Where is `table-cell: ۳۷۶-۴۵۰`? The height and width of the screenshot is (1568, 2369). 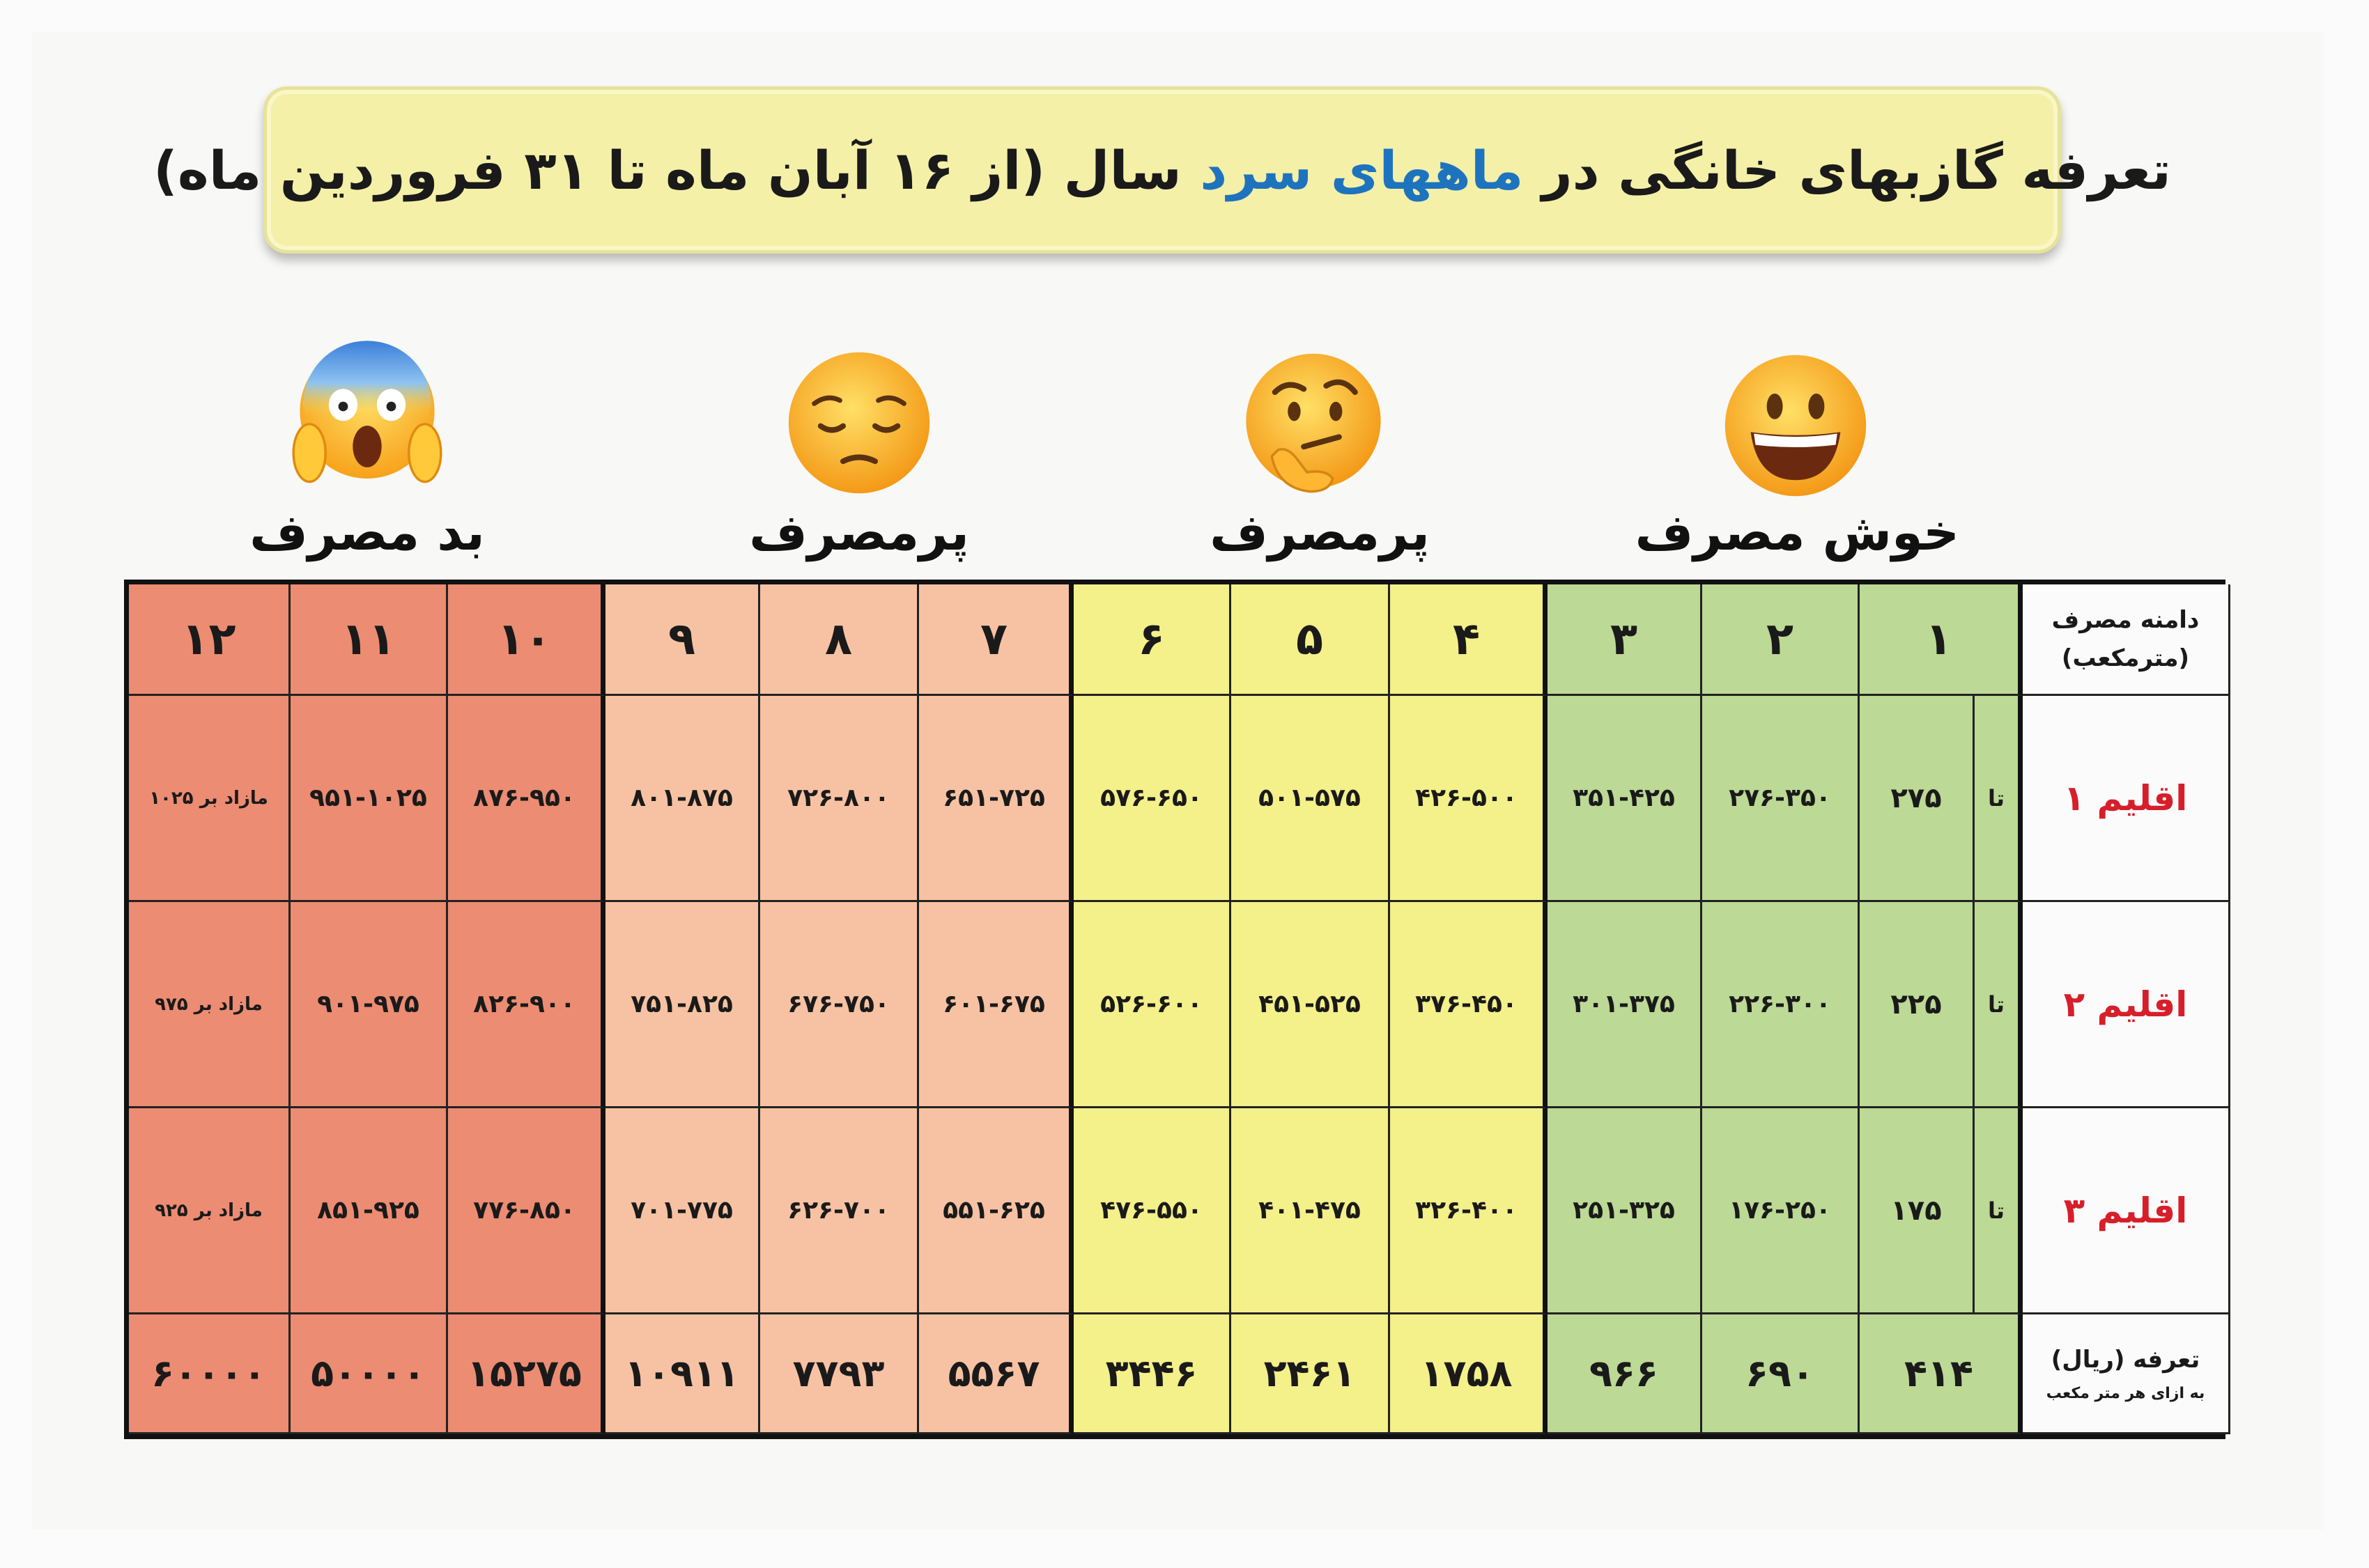 table-cell: ۳۷۶-۴۵۰ is located at coordinates (1469, 1005).